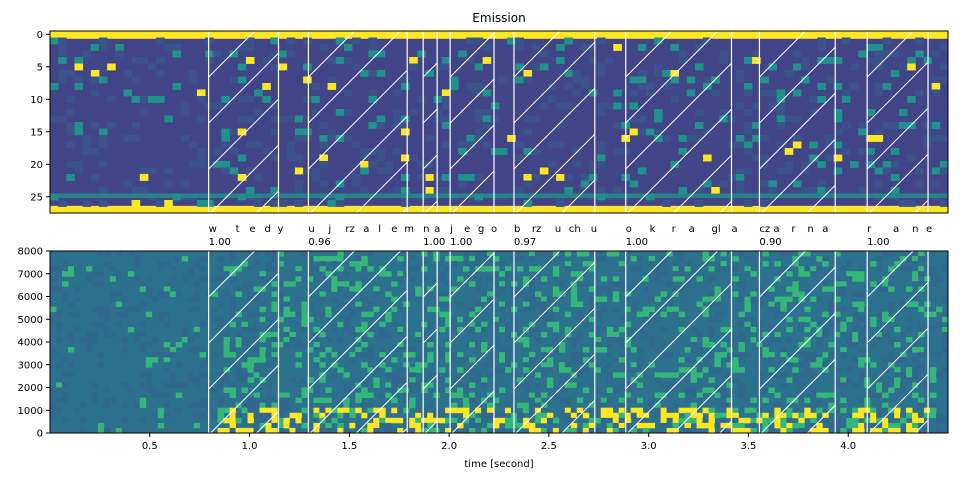 The width and height of the screenshot is (960, 480). What do you see at coordinates (349, 446) in the screenshot?
I see `x-tick-label: 1.5` at bounding box center [349, 446].